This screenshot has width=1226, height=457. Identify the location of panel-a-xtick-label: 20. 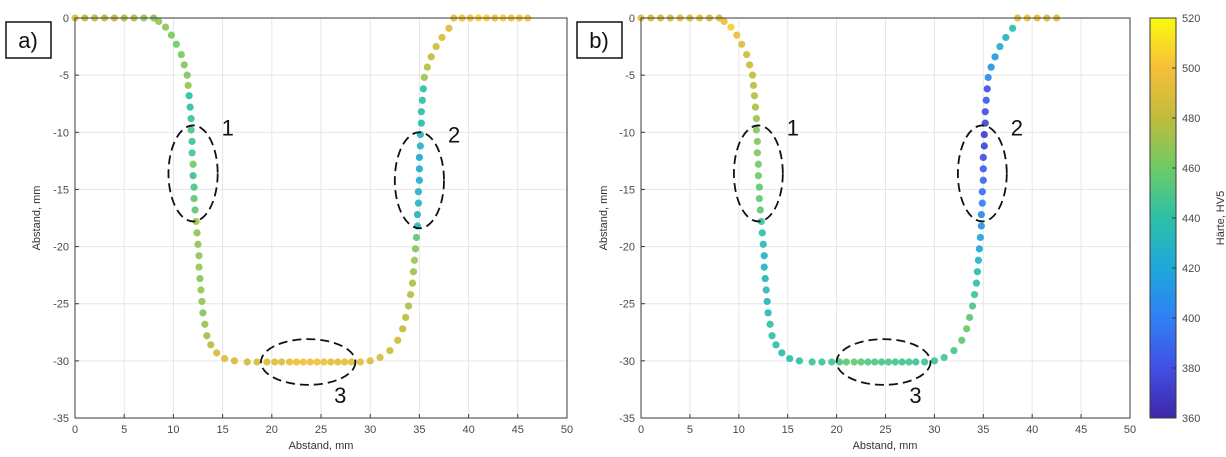
(272, 430).